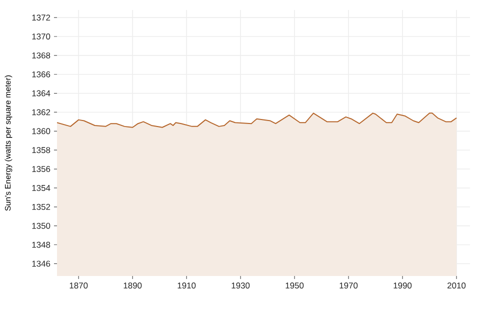 The height and width of the screenshot is (320, 480). What do you see at coordinates (41, 17) in the screenshot?
I see `y-tick-label: 1372` at bounding box center [41, 17].